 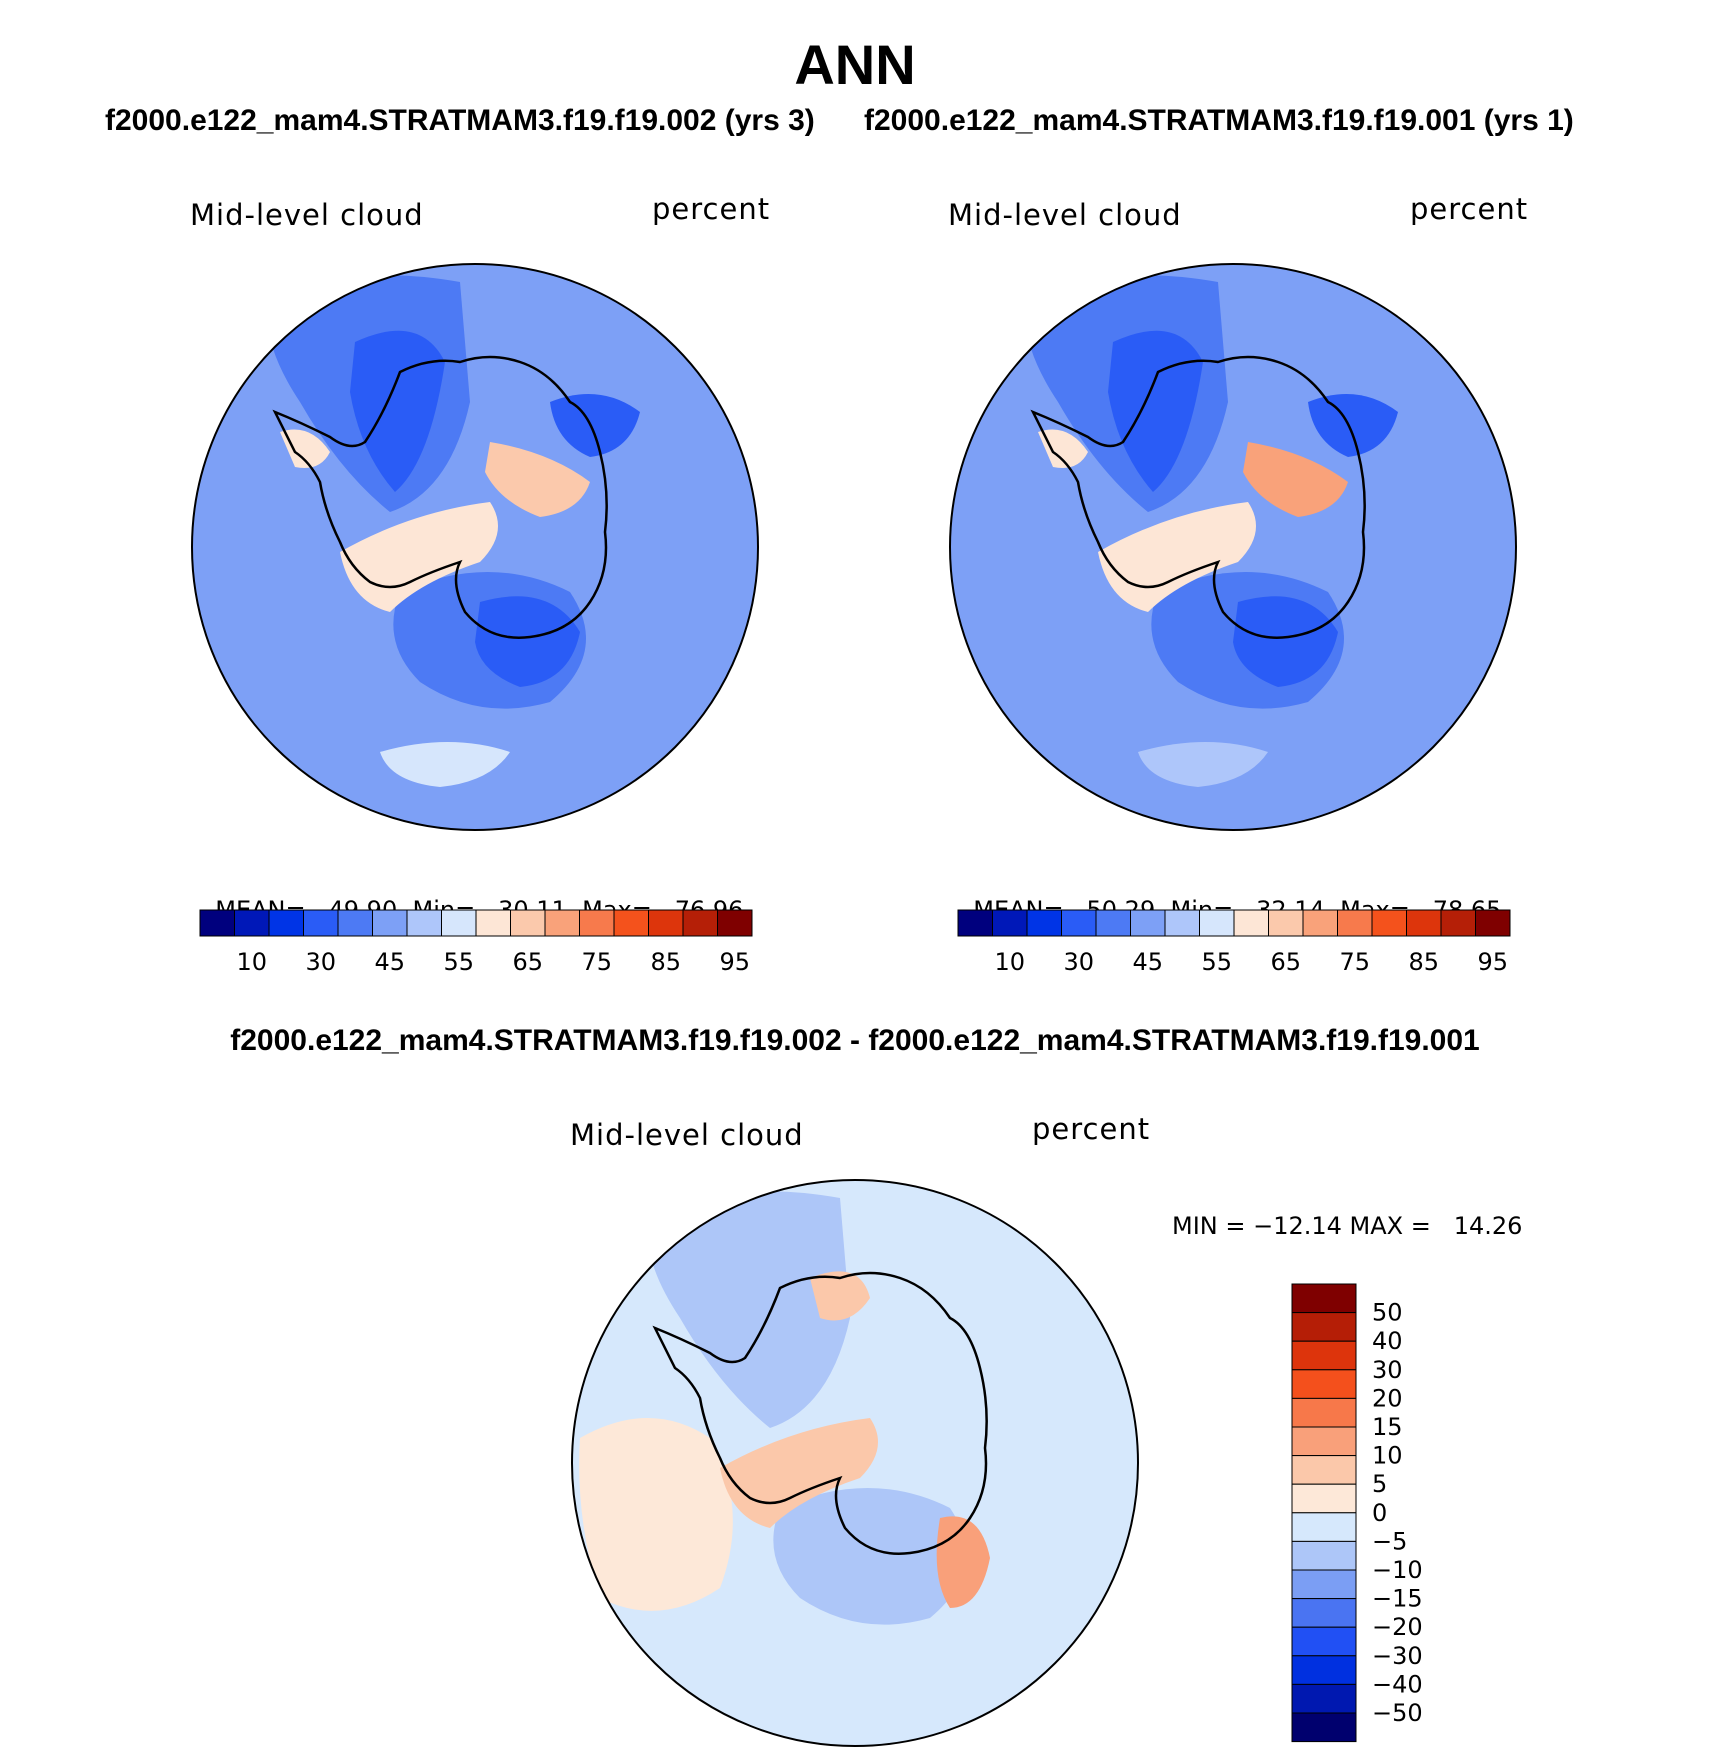 I want to click on colorbar-tick-label: −30, so click(x=1397, y=1656).